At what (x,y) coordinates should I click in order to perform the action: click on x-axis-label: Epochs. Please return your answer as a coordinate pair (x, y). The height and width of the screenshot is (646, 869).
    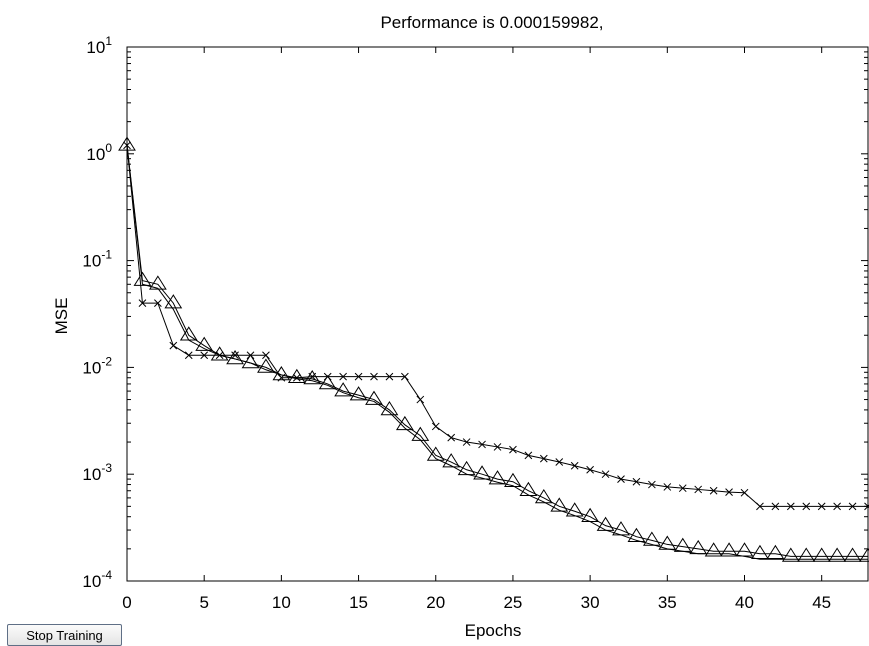
    Looking at the image, I should click on (493, 630).